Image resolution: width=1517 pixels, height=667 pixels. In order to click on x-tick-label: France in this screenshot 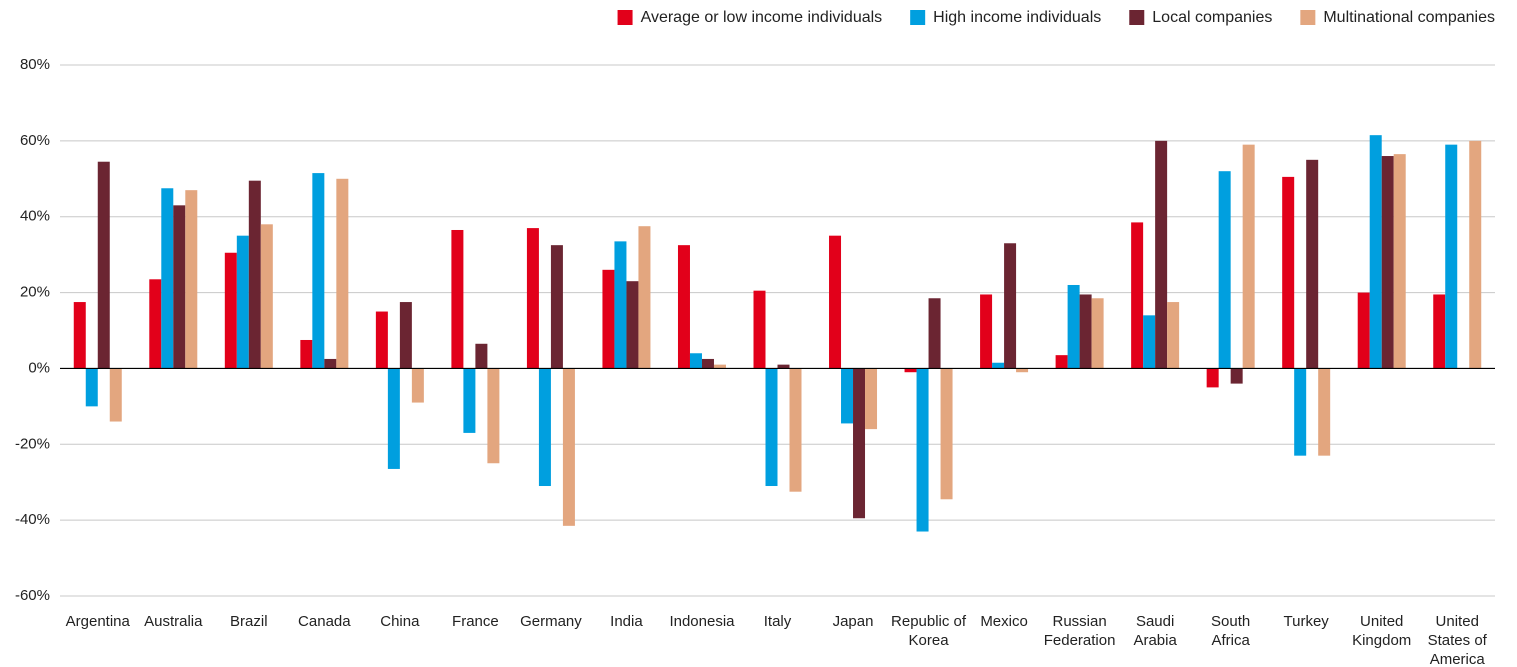, I will do `click(475, 621)`.